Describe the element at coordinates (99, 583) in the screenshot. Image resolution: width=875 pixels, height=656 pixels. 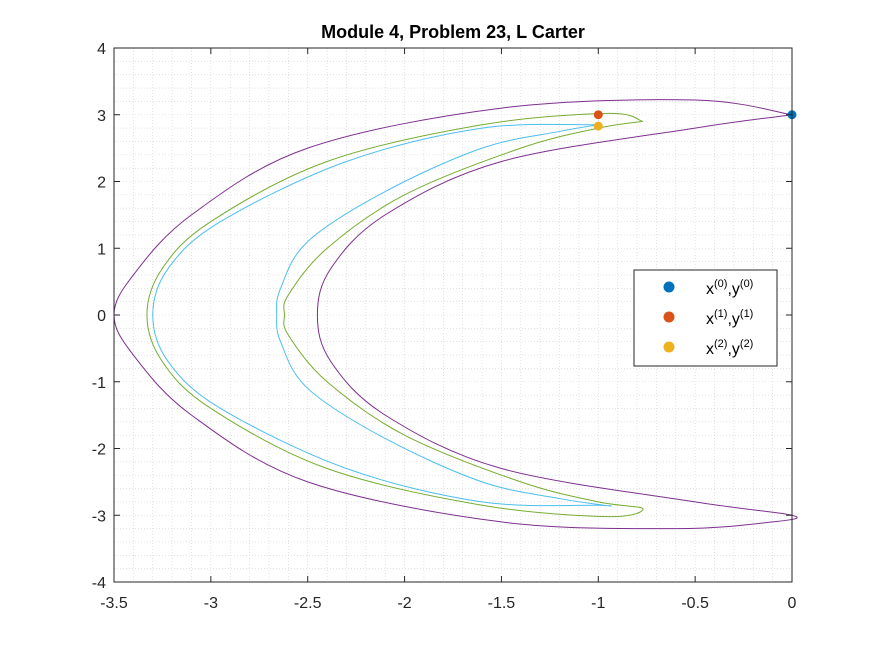
I see `y-tick-label: -4` at that location.